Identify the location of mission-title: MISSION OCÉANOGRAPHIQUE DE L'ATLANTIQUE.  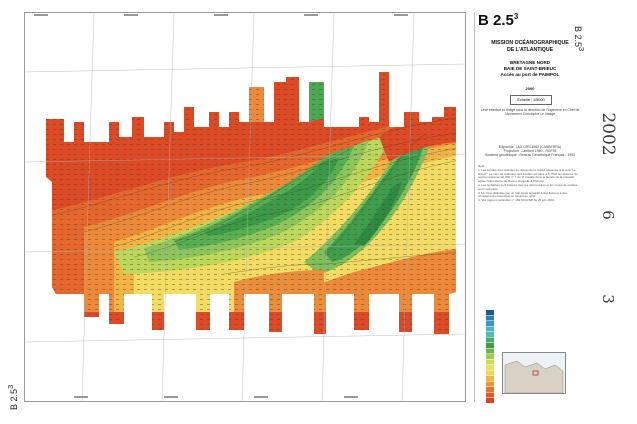
(530, 46).